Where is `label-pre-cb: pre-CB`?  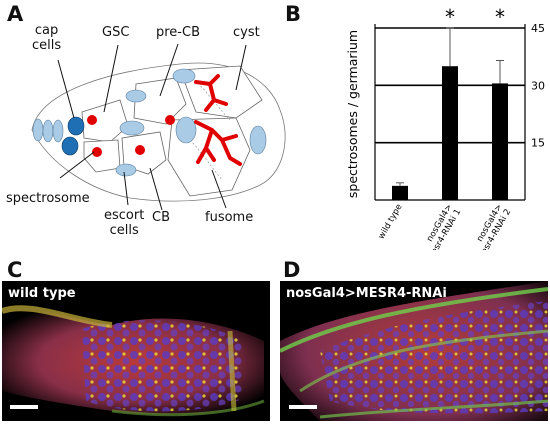
label-pre-cb: pre-CB is located at coordinates (178, 32).